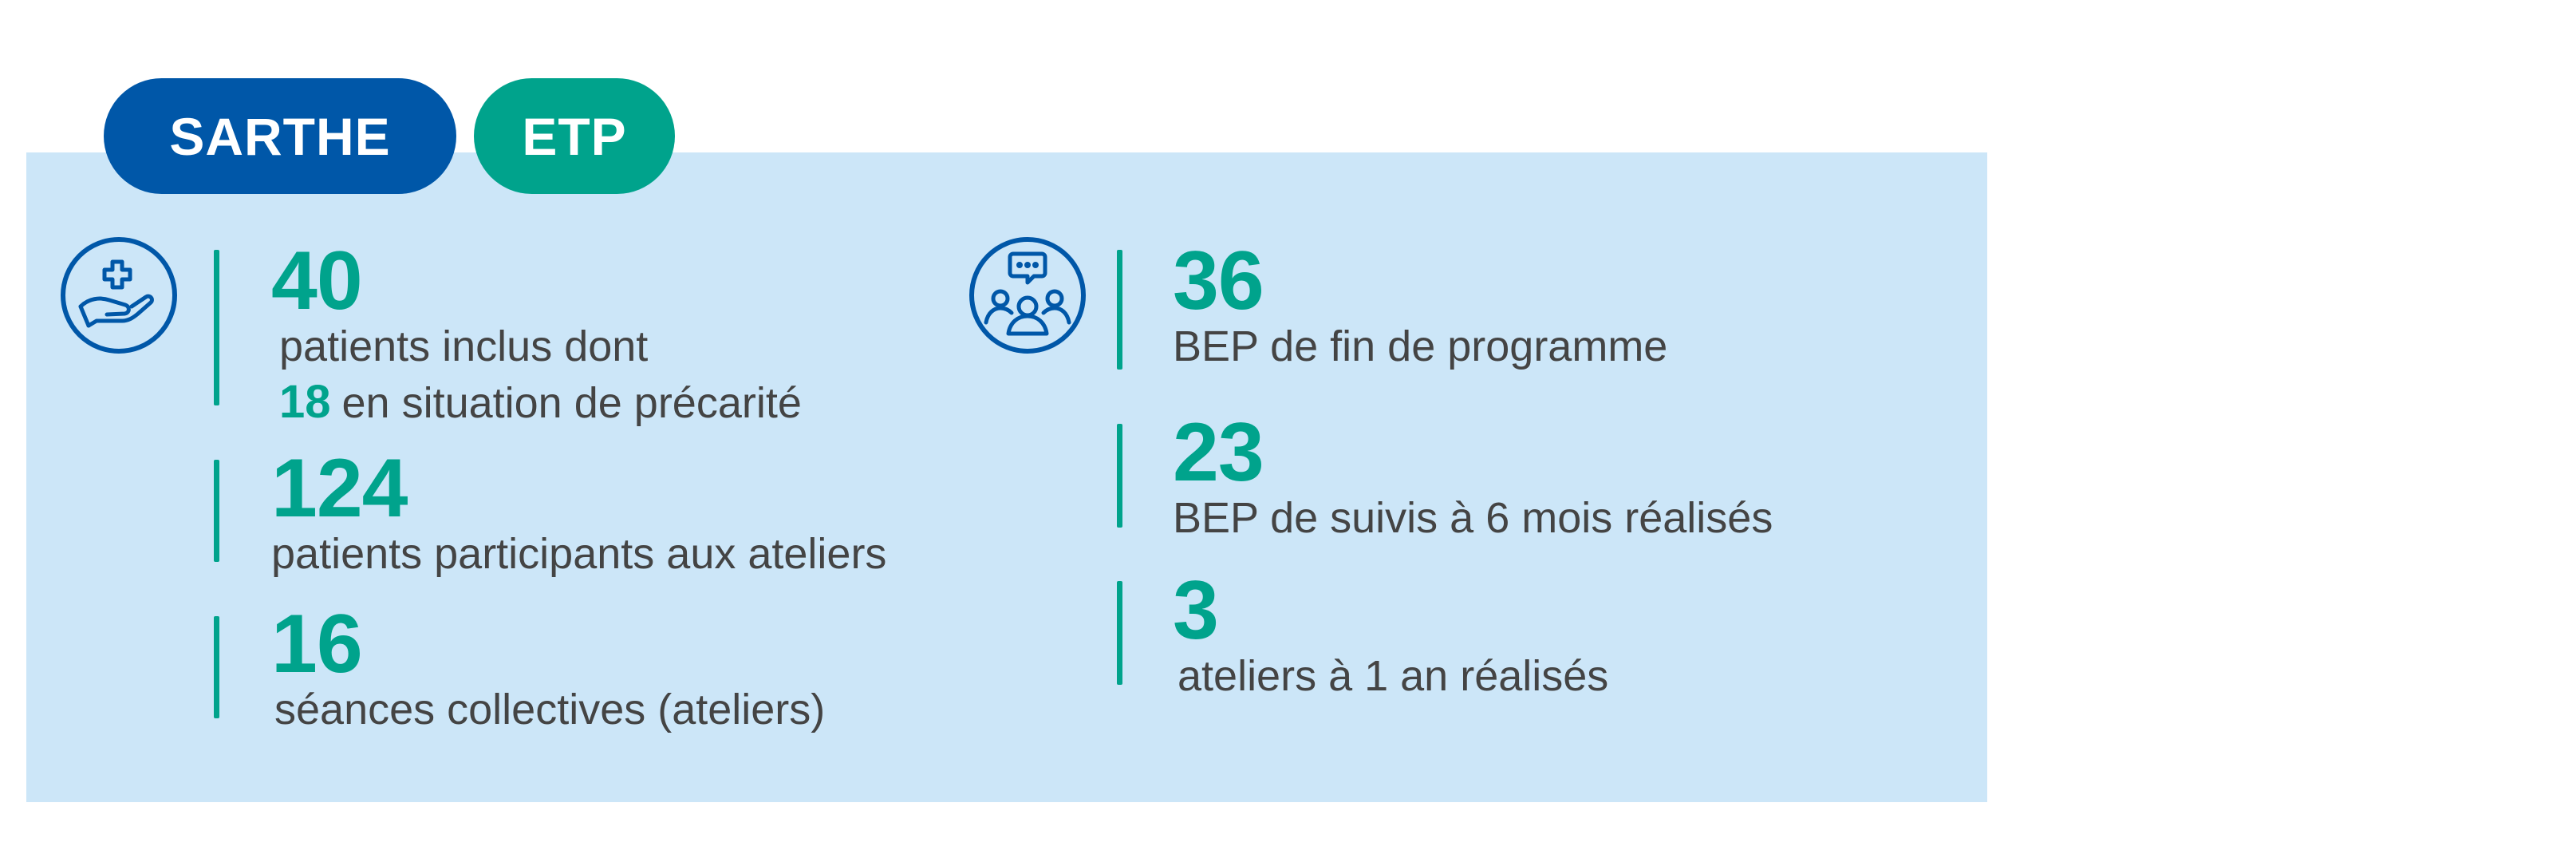 The width and height of the screenshot is (2576, 862). I want to click on stat-label: patients inclus dont, so click(464, 346).